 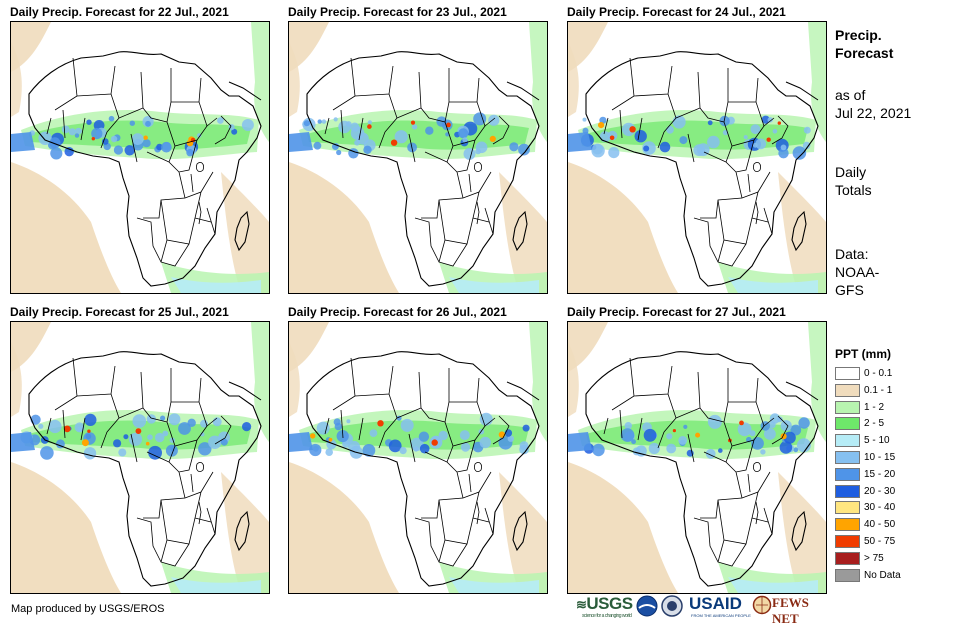 I want to click on legend-label: > 75, so click(x=874, y=558).